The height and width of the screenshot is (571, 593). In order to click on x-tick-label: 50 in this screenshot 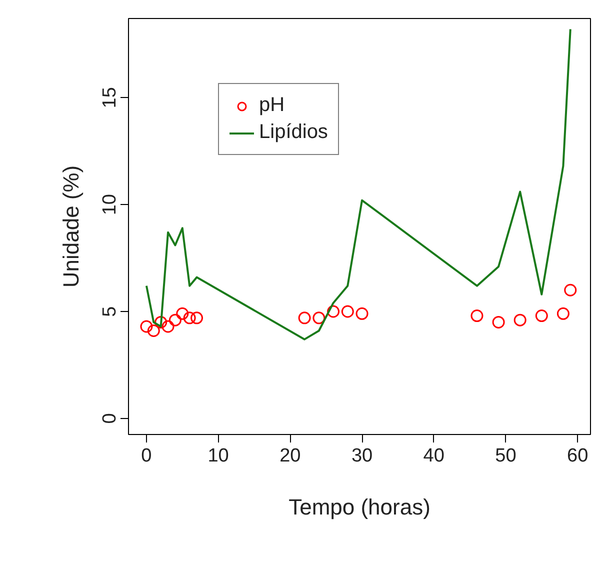, I will do `click(505, 456)`.